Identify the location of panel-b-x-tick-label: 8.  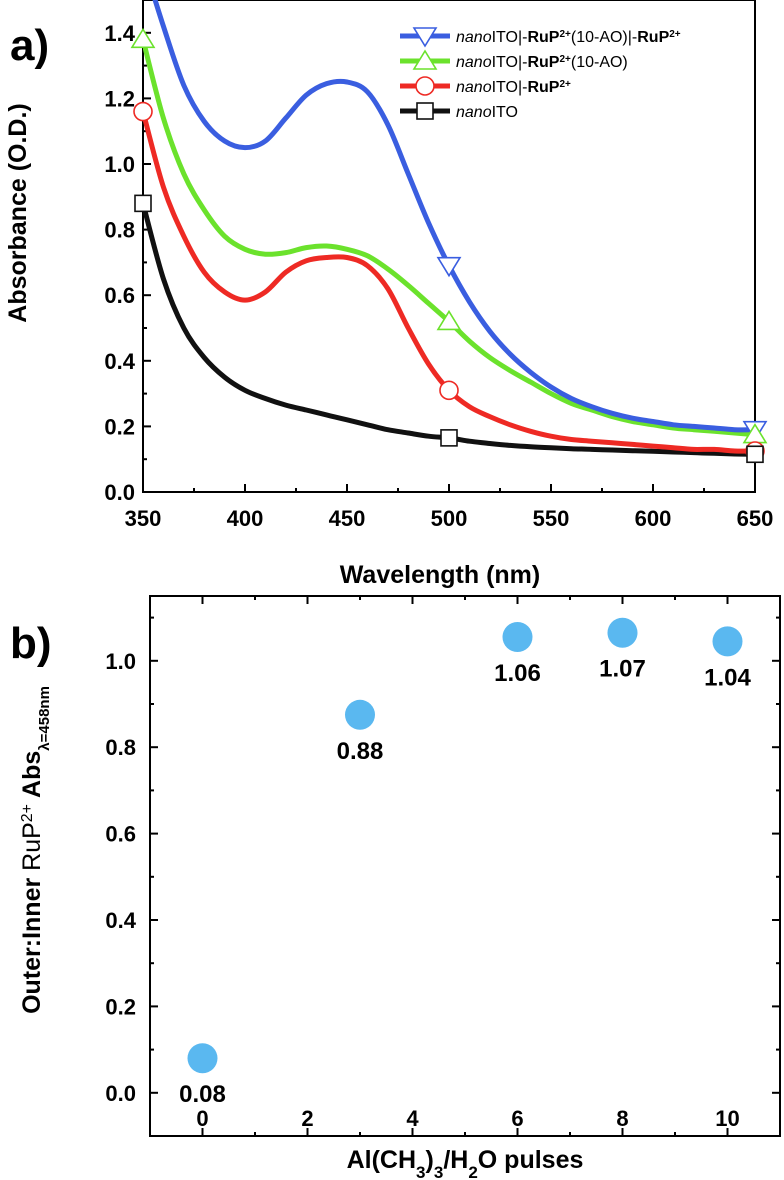
(622, 1118).